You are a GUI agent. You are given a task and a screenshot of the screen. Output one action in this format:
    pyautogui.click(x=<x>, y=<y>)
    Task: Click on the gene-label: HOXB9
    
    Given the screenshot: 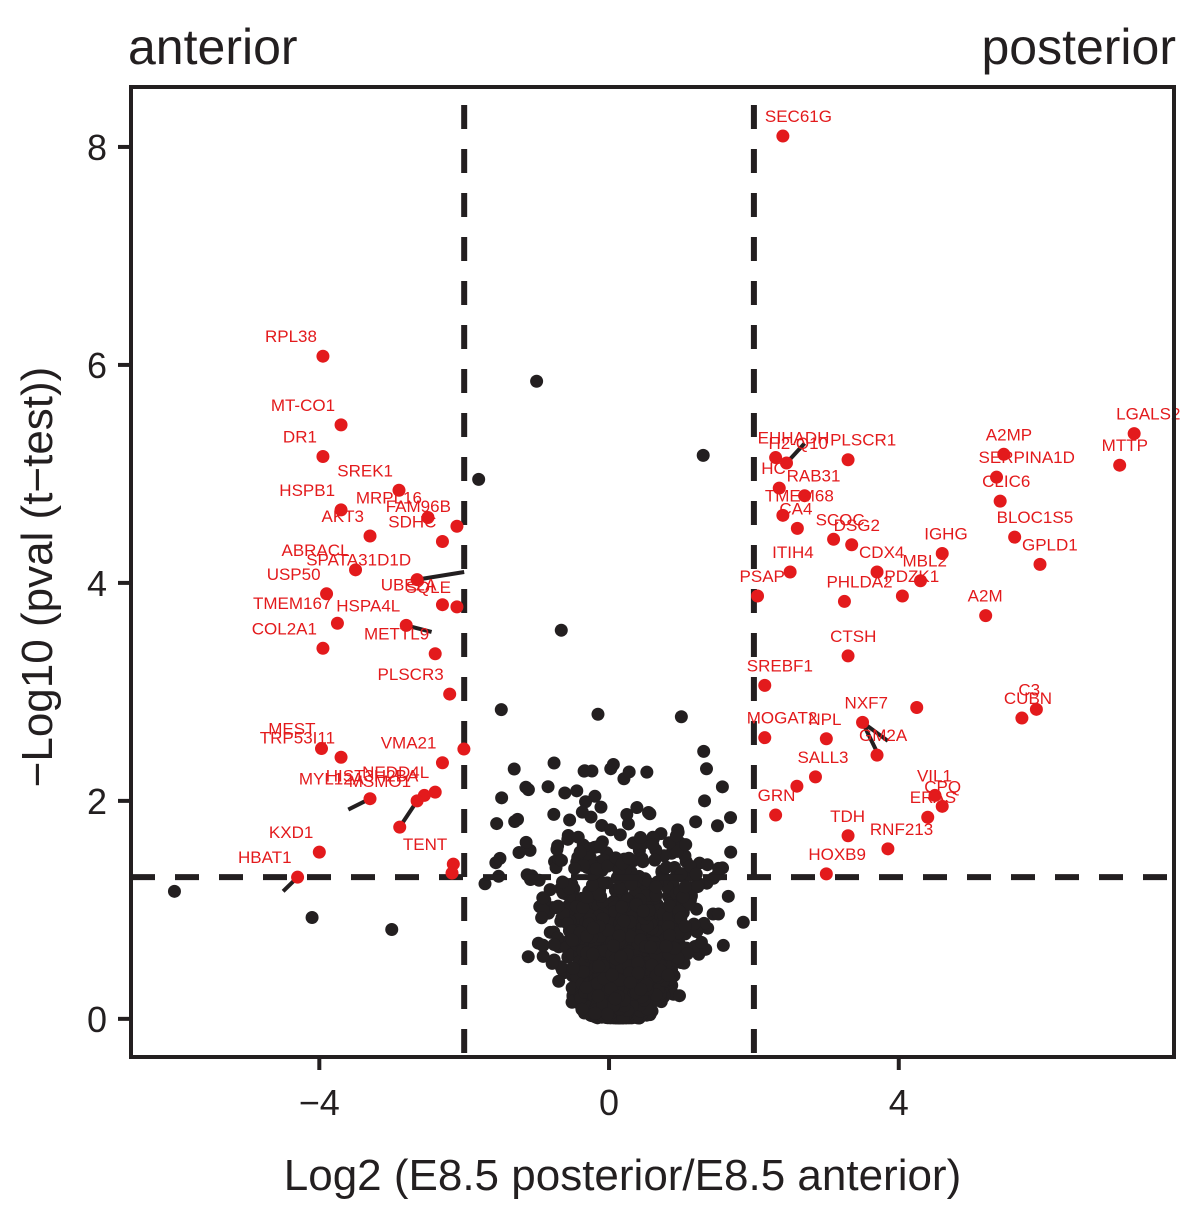 What is the action you would take?
    pyautogui.click(x=837, y=854)
    